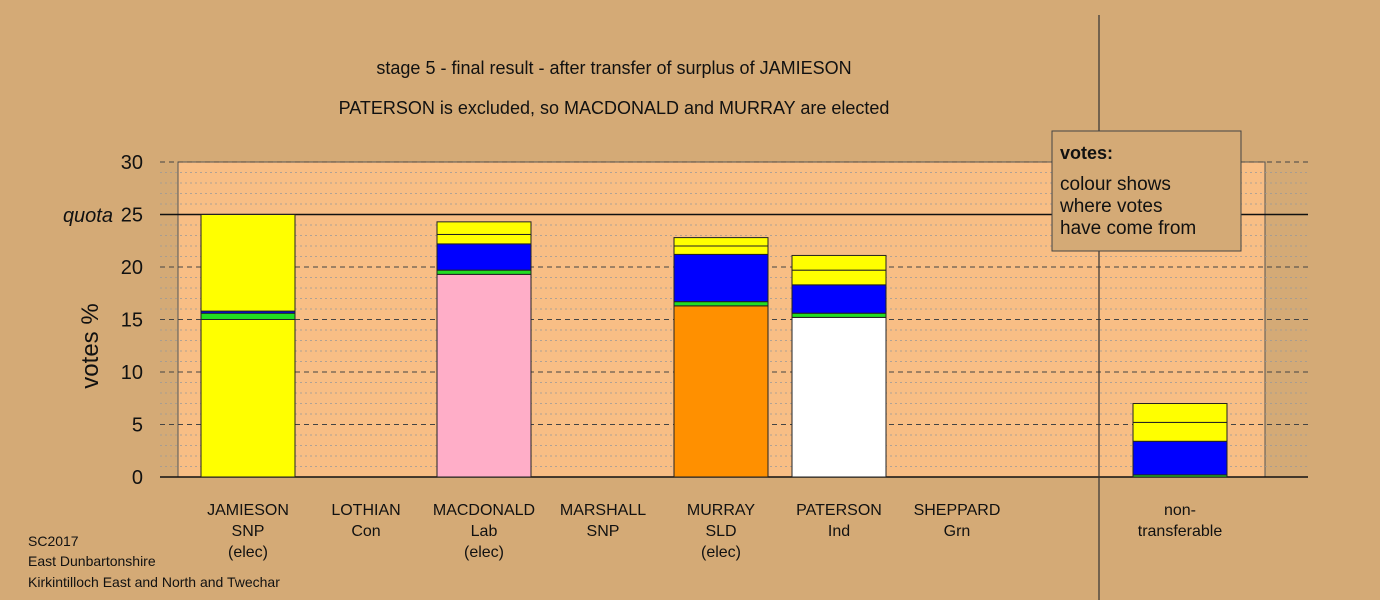 The image size is (1380, 600). What do you see at coordinates (1115, 184) in the screenshot?
I see `legend-line: colour shows` at bounding box center [1115, 184].